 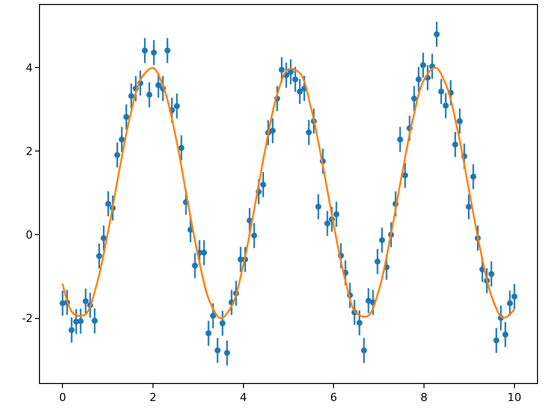 What do you see at coordinates (62, 397) in the screenshot?
I see `x-tick-label: 0` at bounding box center [62, 397].